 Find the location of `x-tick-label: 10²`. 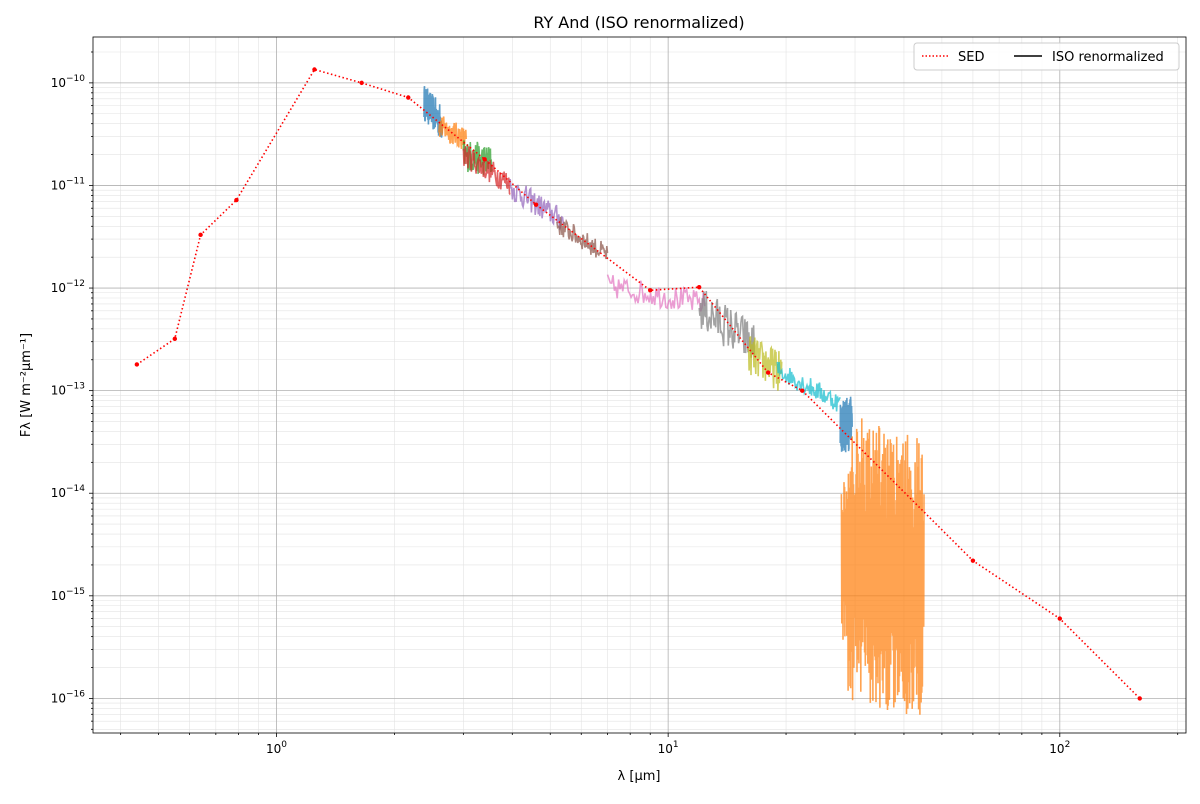

x-tick-label: 10² is located at coordinates (1059, 748).